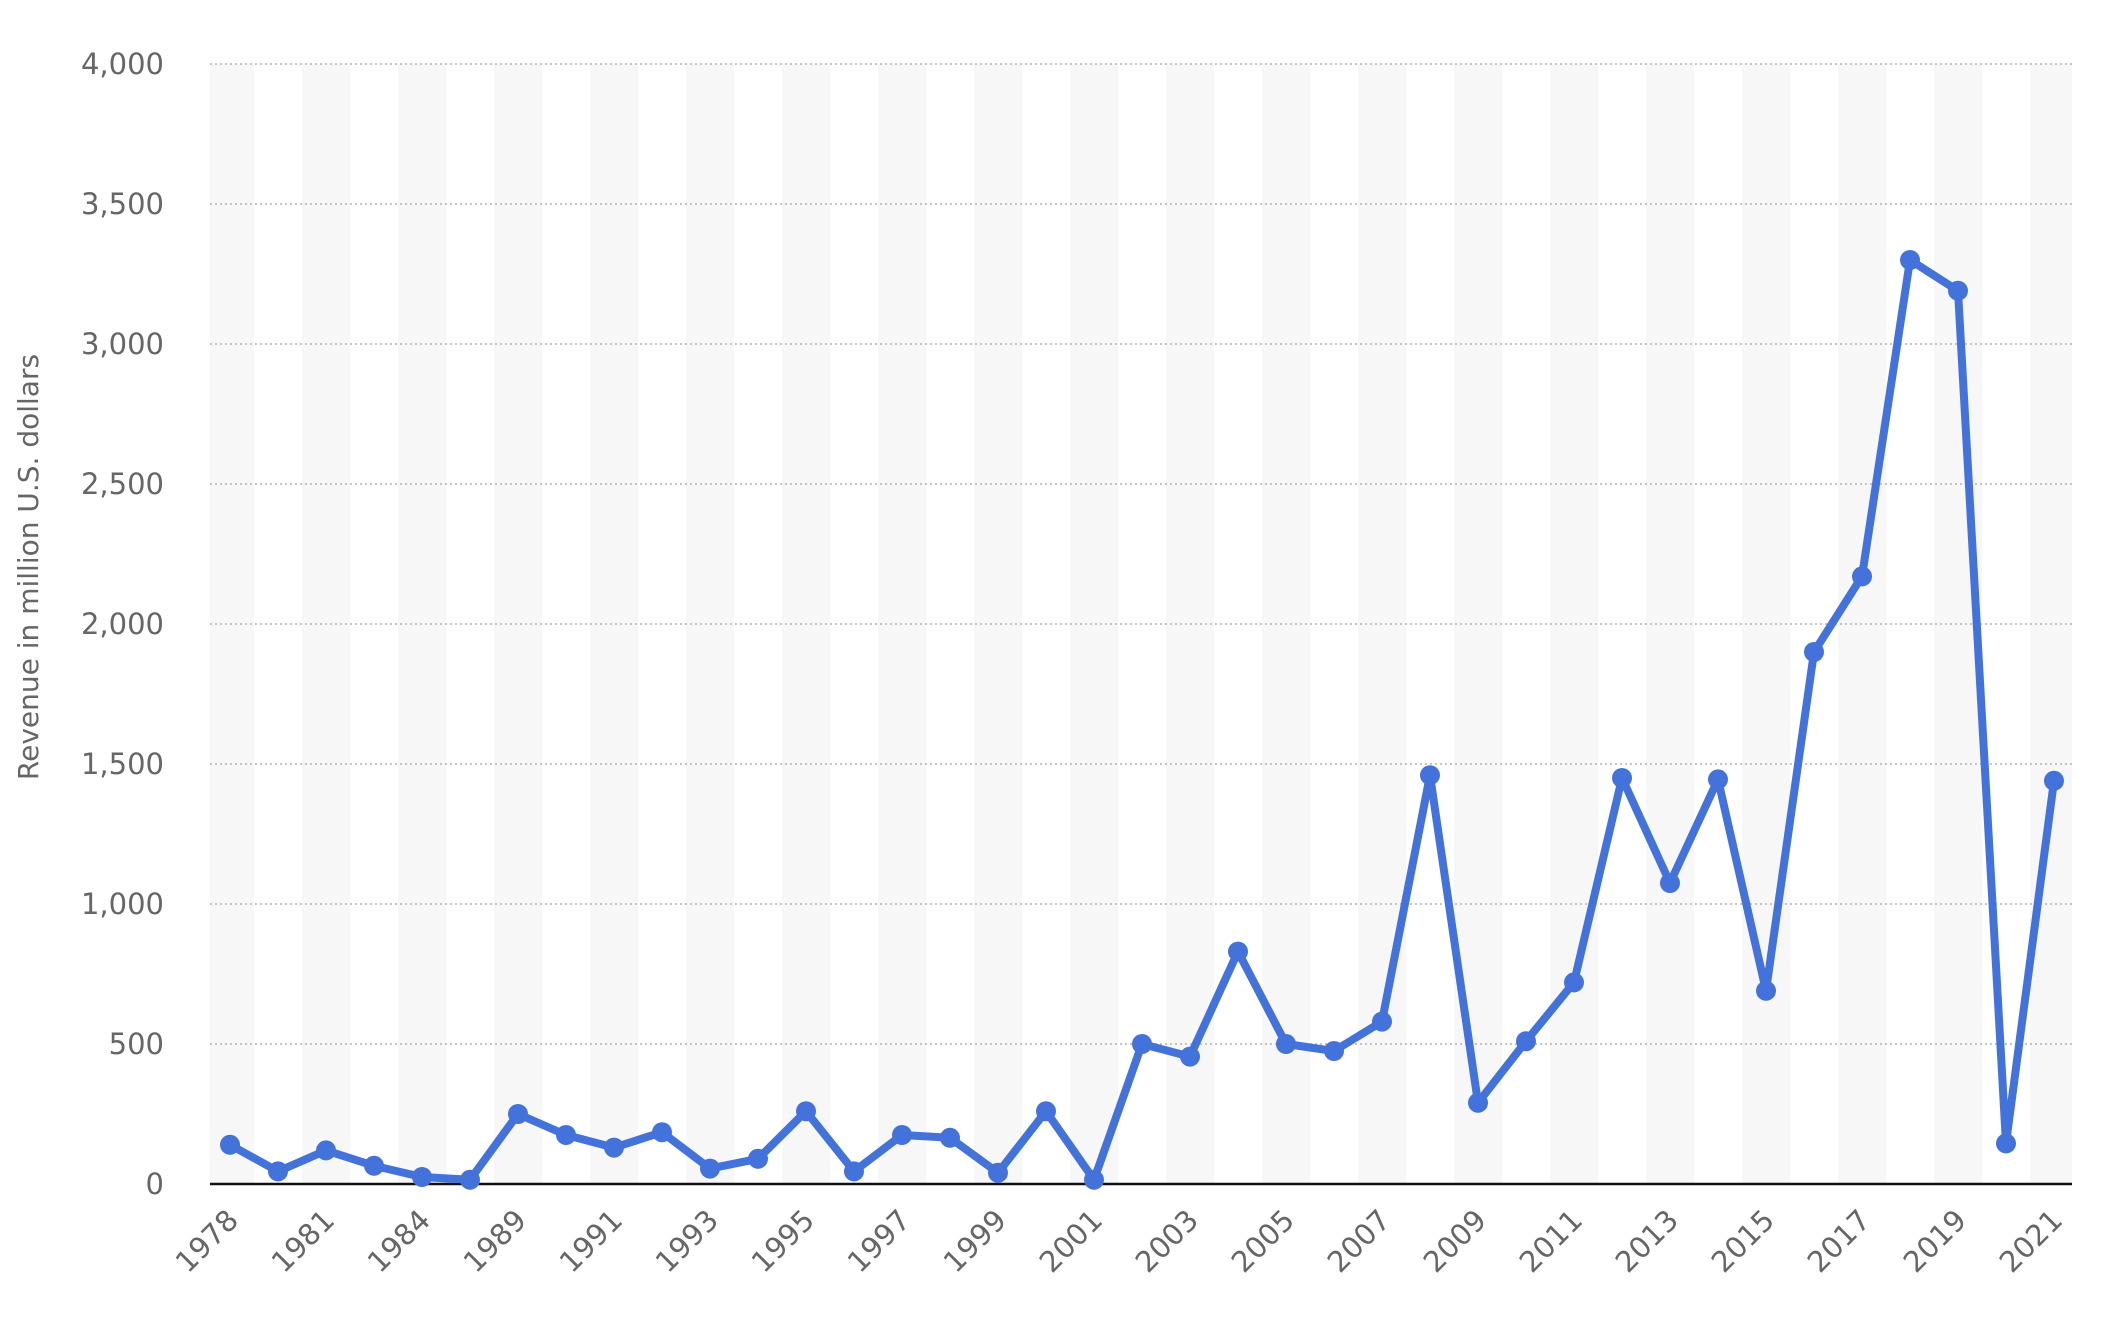 This screenshot has height=1339, width=2101. Describe the element at coordinates (1743, 1241) in the screenshot. I see `x-tick-label: 2015` at that location.